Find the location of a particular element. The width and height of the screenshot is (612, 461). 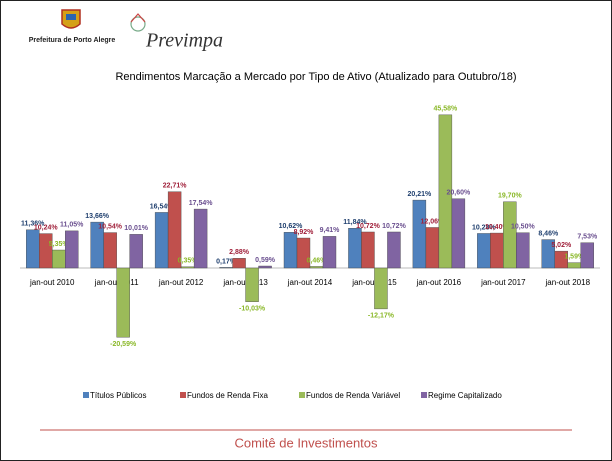

x-tick-label: jan-out 2014 is located at coordinates (310, 282).